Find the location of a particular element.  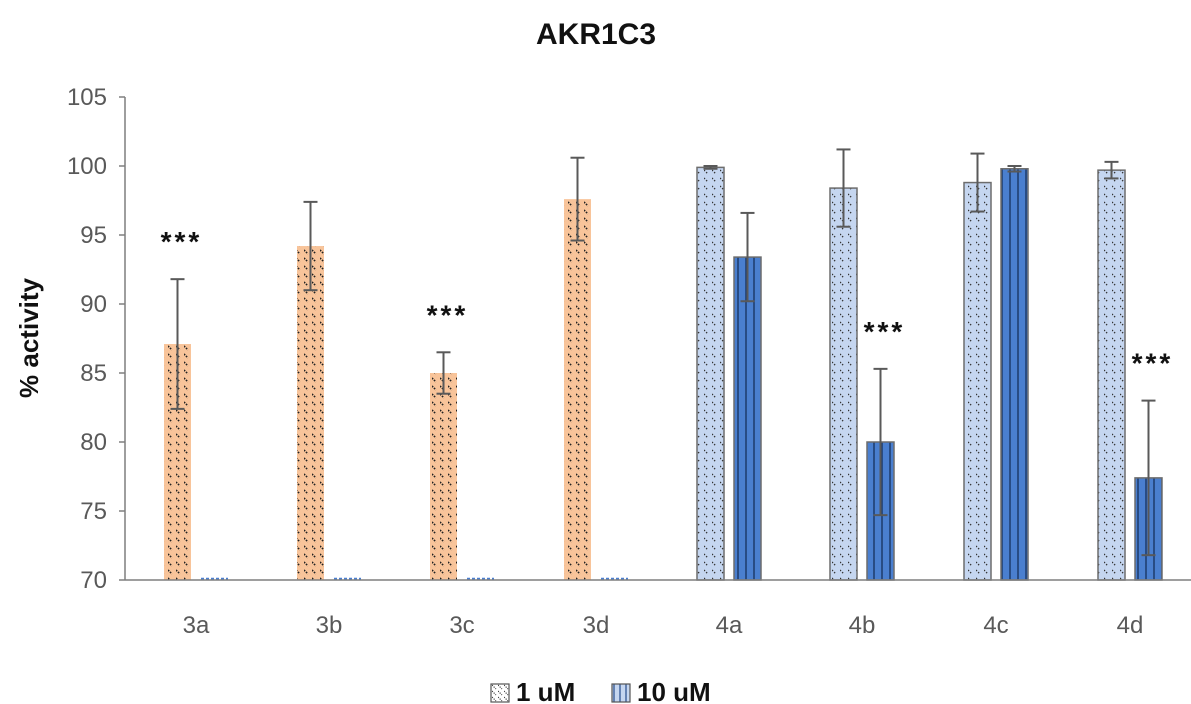

chart-title: AKR1C3 is located at coordinates (596, 34).